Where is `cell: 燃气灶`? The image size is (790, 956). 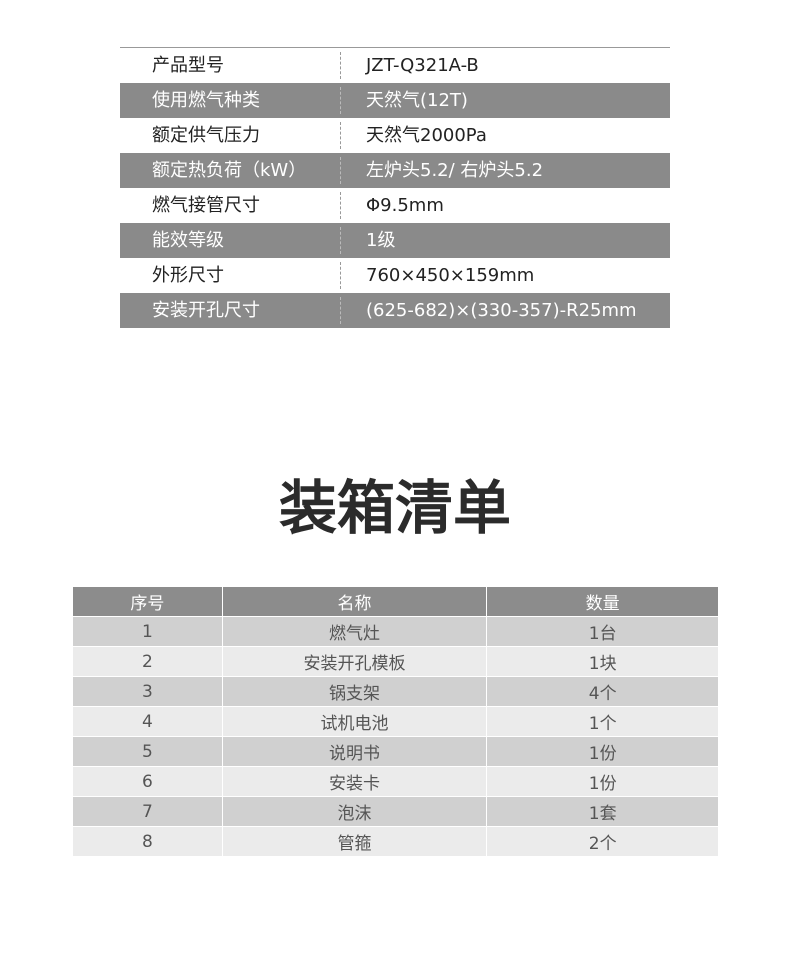 cell: 燃气灶 is located at coordinates (354, 631).